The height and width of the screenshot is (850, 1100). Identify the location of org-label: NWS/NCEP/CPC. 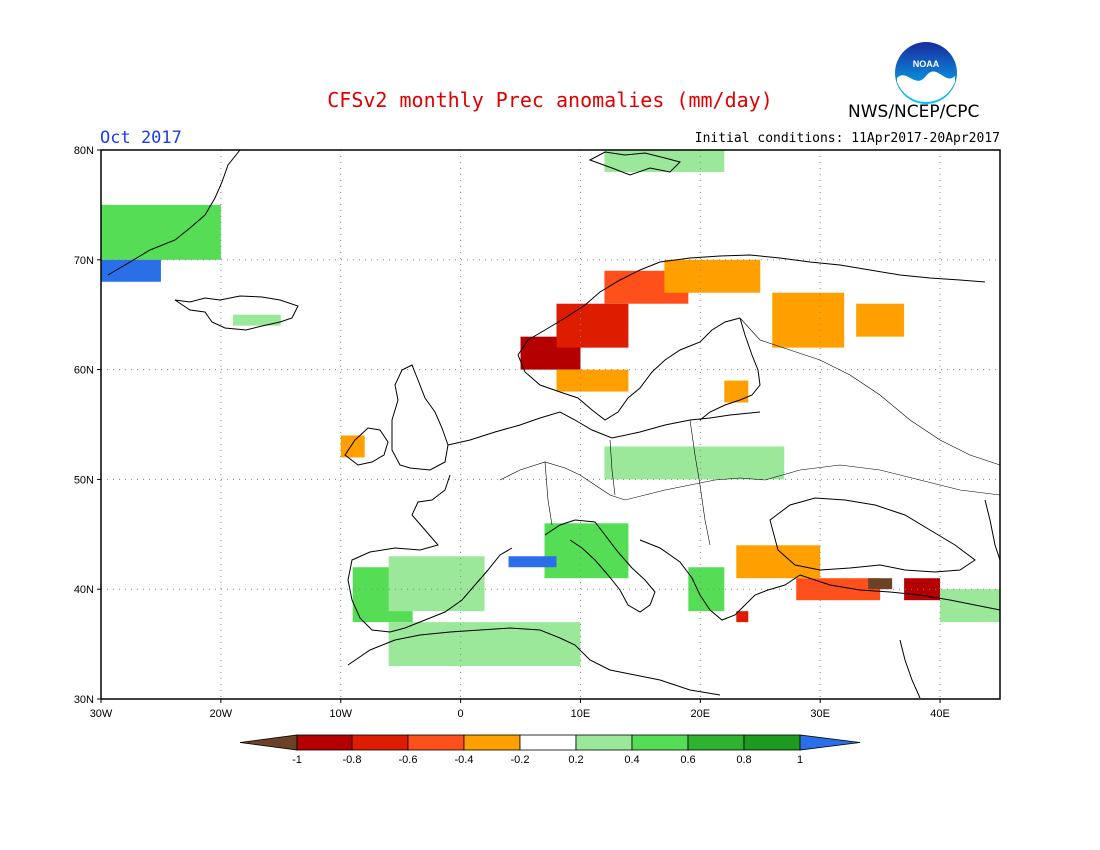
(914, 112).